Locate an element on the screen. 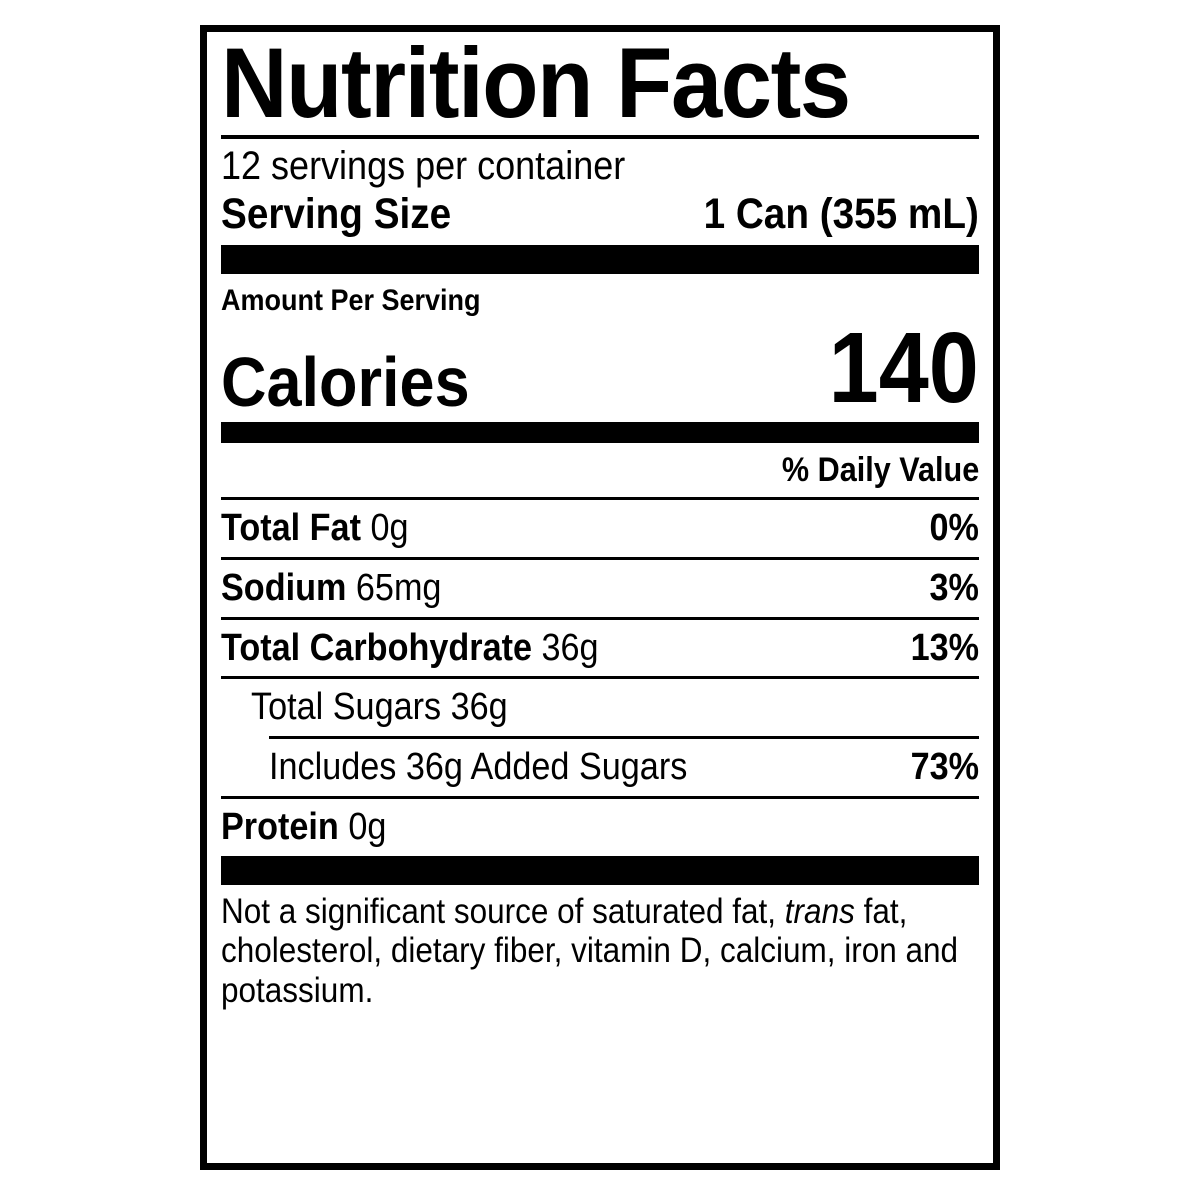 This screenshot has width=1200, height=1200. nutrient-name: Total Carbohydrate is located at coordinates (377, 647).